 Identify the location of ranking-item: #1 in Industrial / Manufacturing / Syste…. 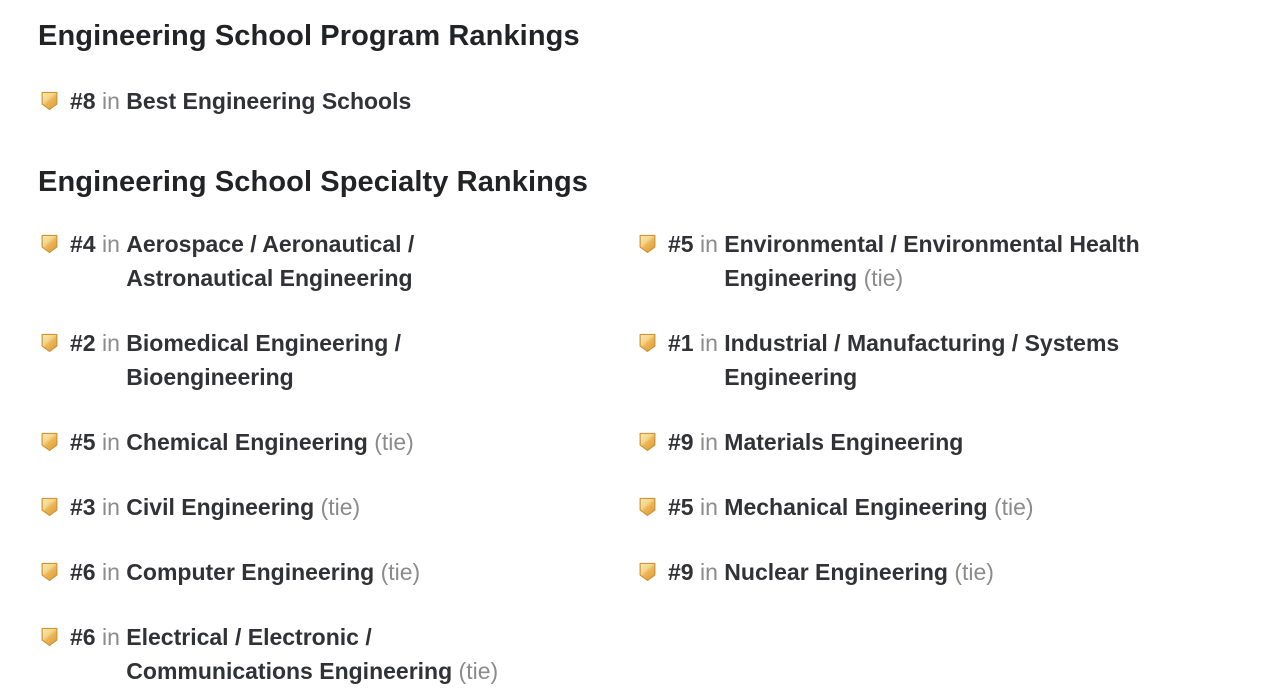
(940, 360).